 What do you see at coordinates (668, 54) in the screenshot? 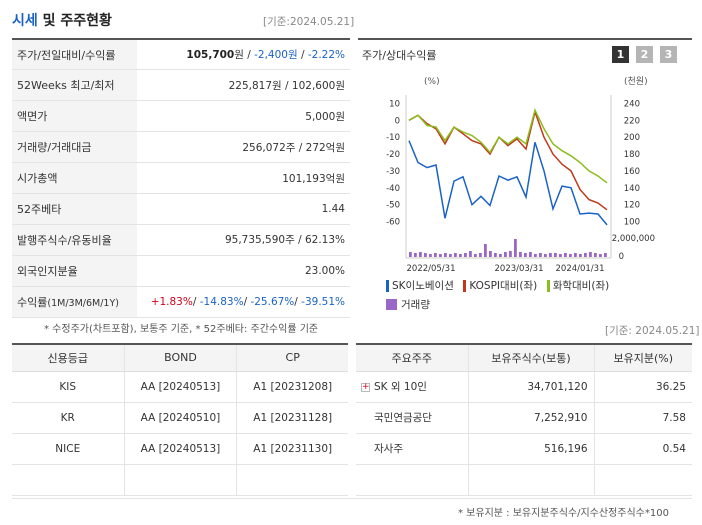
I see `chart-tab-3: 3` at bounding box center [668, 54].